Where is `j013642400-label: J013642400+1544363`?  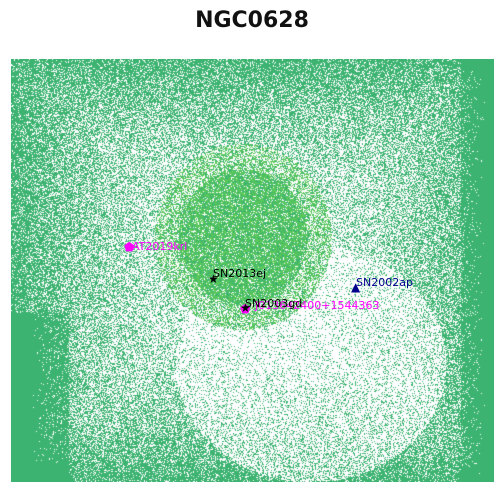
j013642400-label: J013642400+1544363 is located at coordinates (317, 305).